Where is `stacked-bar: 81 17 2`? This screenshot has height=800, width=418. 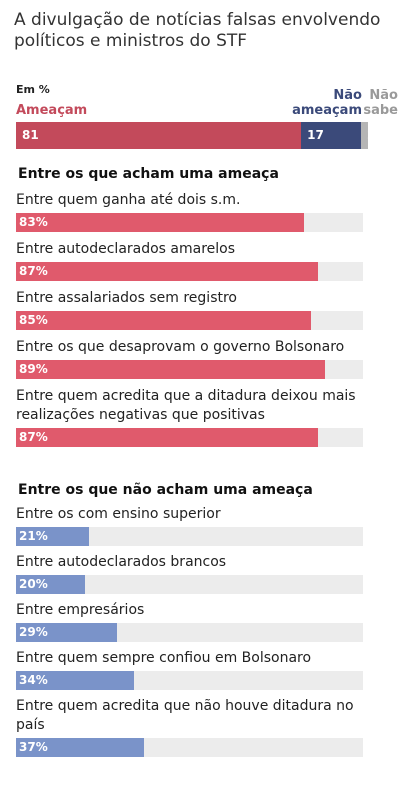 stacked-bar: 81 17 2 is located at coordinates (192, 135).